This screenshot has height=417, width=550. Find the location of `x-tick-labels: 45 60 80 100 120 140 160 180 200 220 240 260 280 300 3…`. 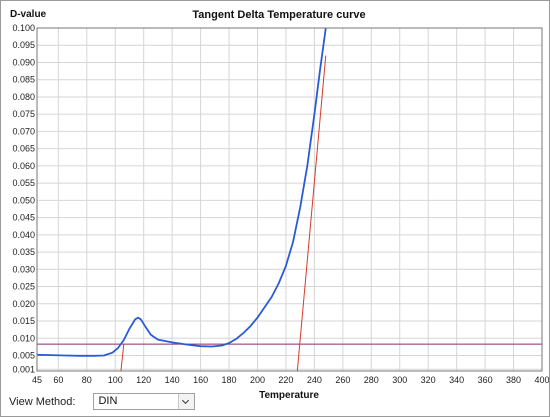

x-tick-labels: 45 60 80 100 120 140 160 180 200 220 240 260 280 300 3… is located at coordinates (290, 380).